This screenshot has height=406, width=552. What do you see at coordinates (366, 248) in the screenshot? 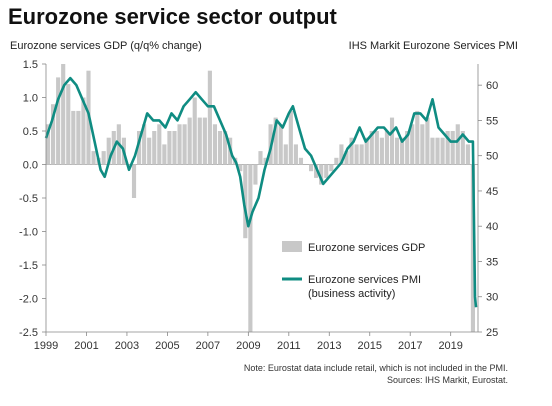
I see `legend-gdp-label: Eurozone services GDP` at bounding box center [366, 248].